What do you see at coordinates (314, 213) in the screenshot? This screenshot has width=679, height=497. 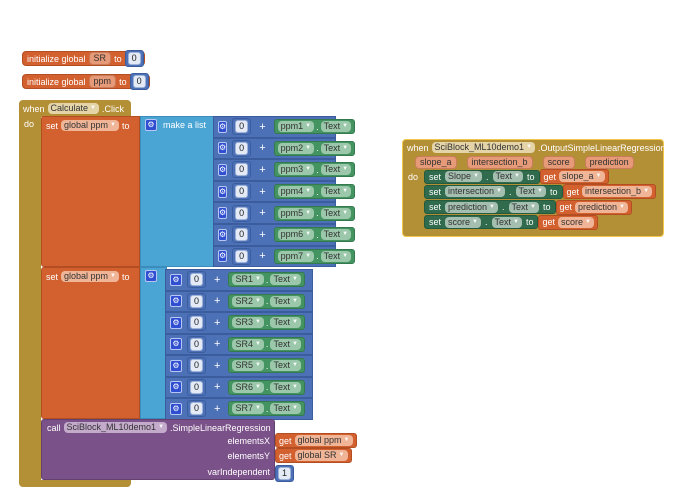 I see `component-property-getter: ppm5 ▼. Text ▼` at bounding box center [314, 213].